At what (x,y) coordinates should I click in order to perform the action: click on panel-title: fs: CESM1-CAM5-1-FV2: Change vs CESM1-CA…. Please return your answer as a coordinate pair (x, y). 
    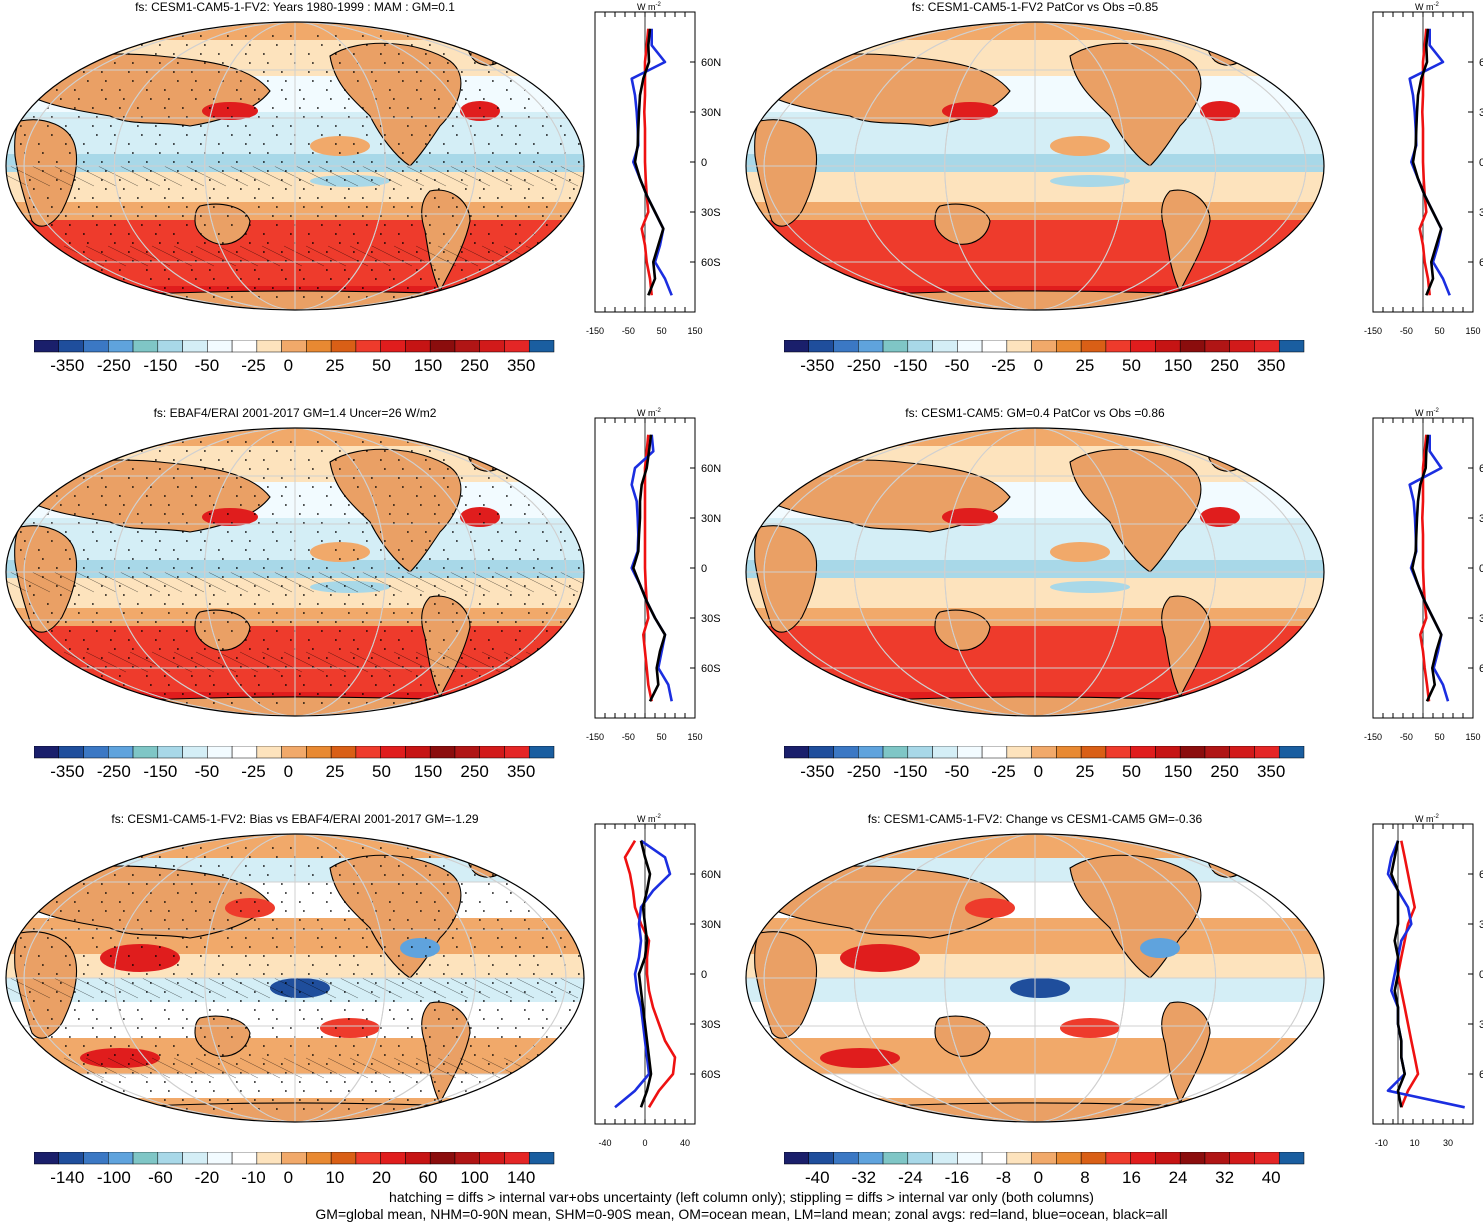
    Looking at the image, I should click on (1035, 819).